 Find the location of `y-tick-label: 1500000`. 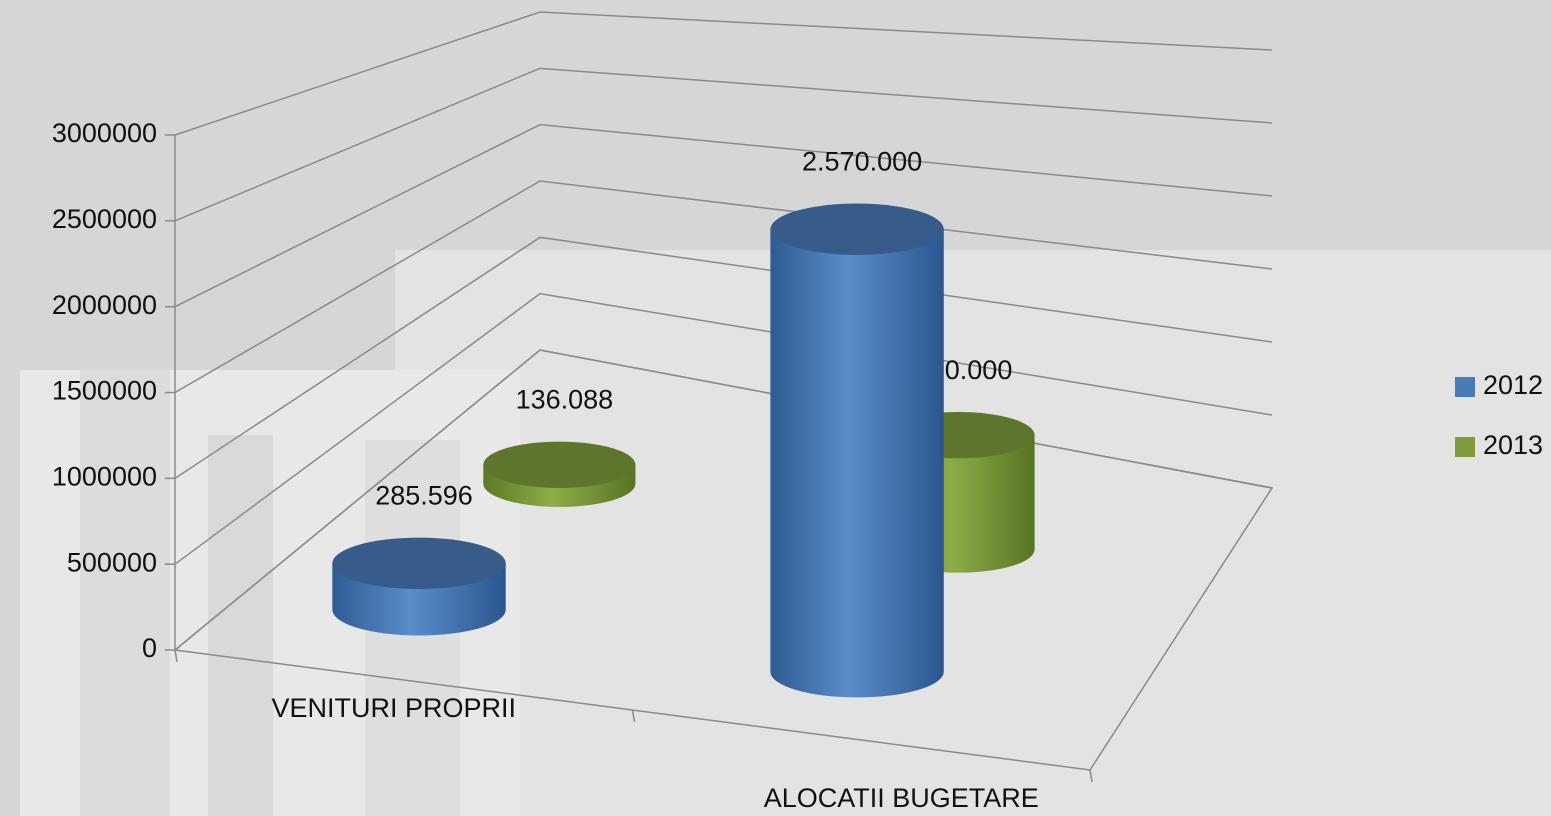

y-tick-label: 1500000 is located at coordinates (104, 391).